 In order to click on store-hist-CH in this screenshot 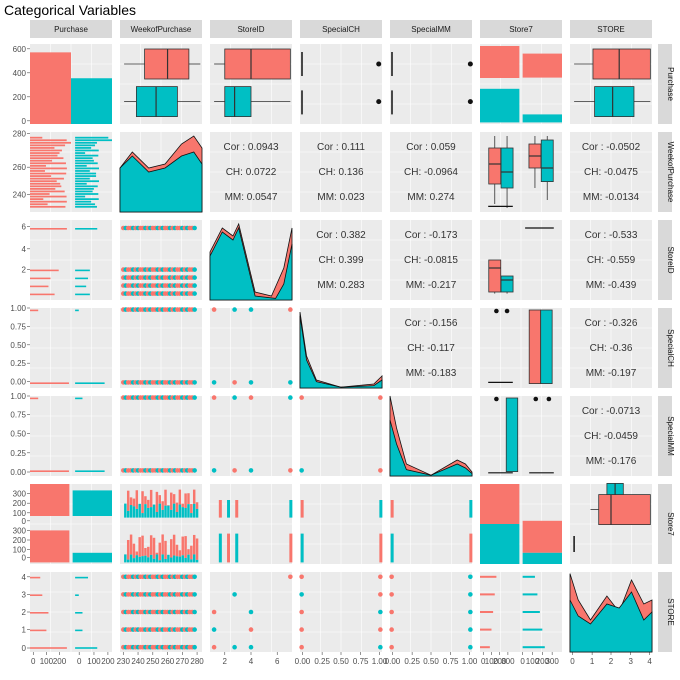, I will do `click(39, 613)`.